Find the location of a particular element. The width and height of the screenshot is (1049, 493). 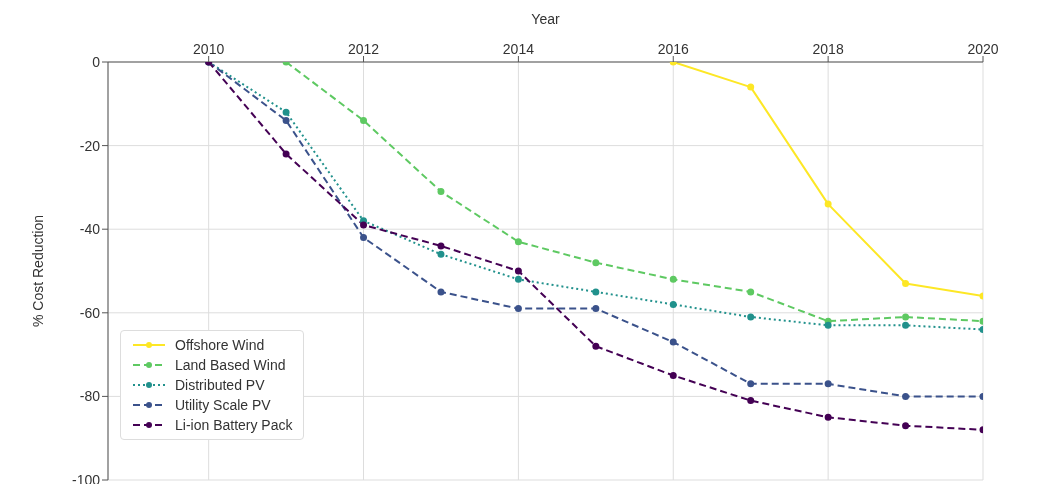

x-tick-label: 2012 is located at coordinates (363, 49).